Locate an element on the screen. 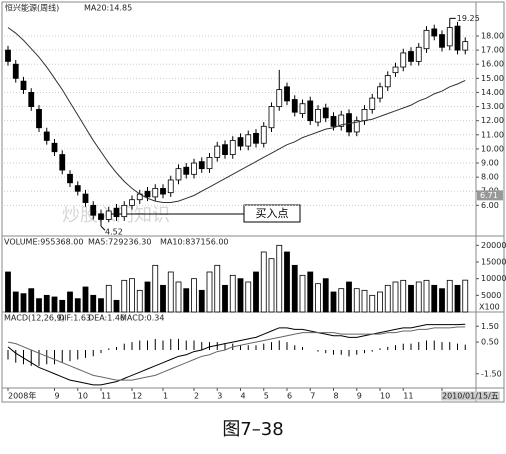  low-label: 4.52 is located at coordinates (114, 232).